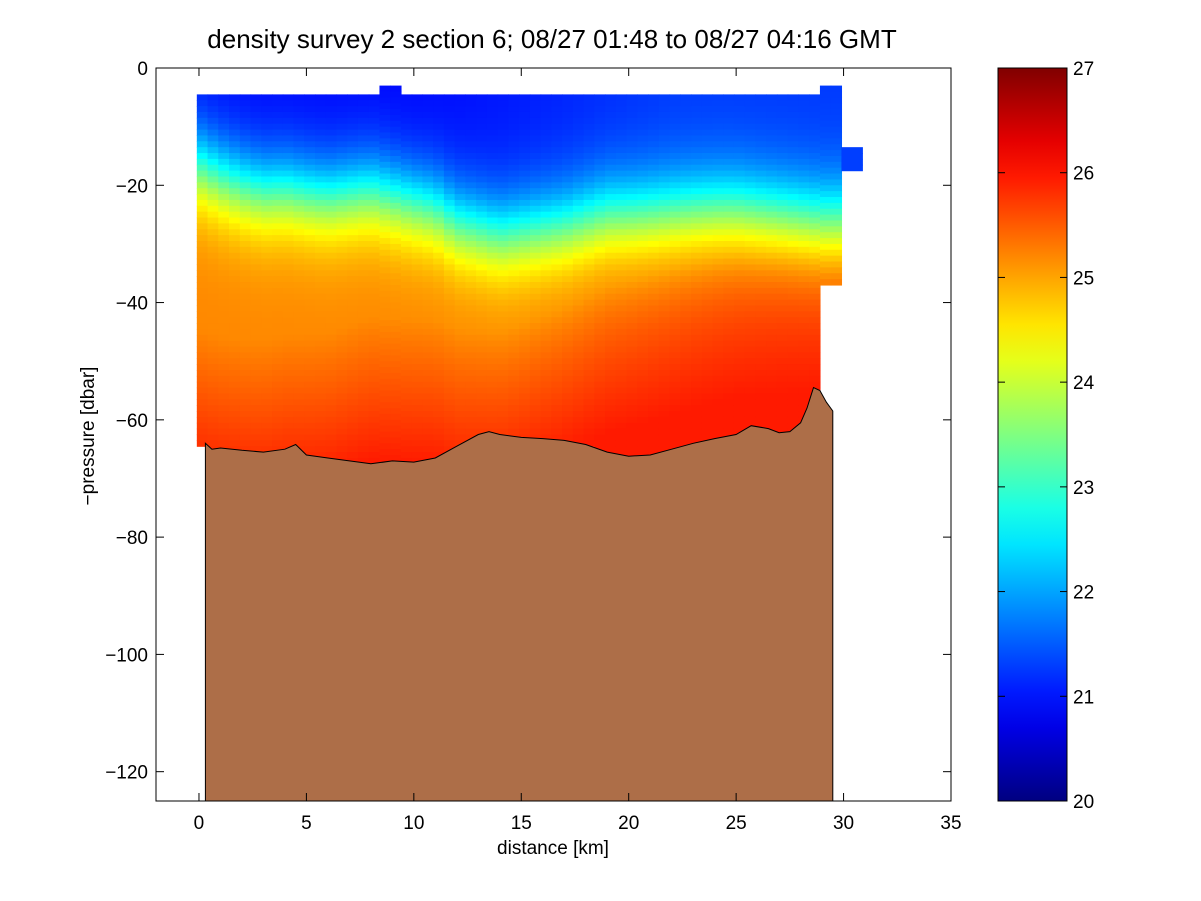 The width and height of the screenshot is (1201, 901). Describe the element at coordinates (132, 421) in the screenshot. I see `y-tick-label: −60` at that location.